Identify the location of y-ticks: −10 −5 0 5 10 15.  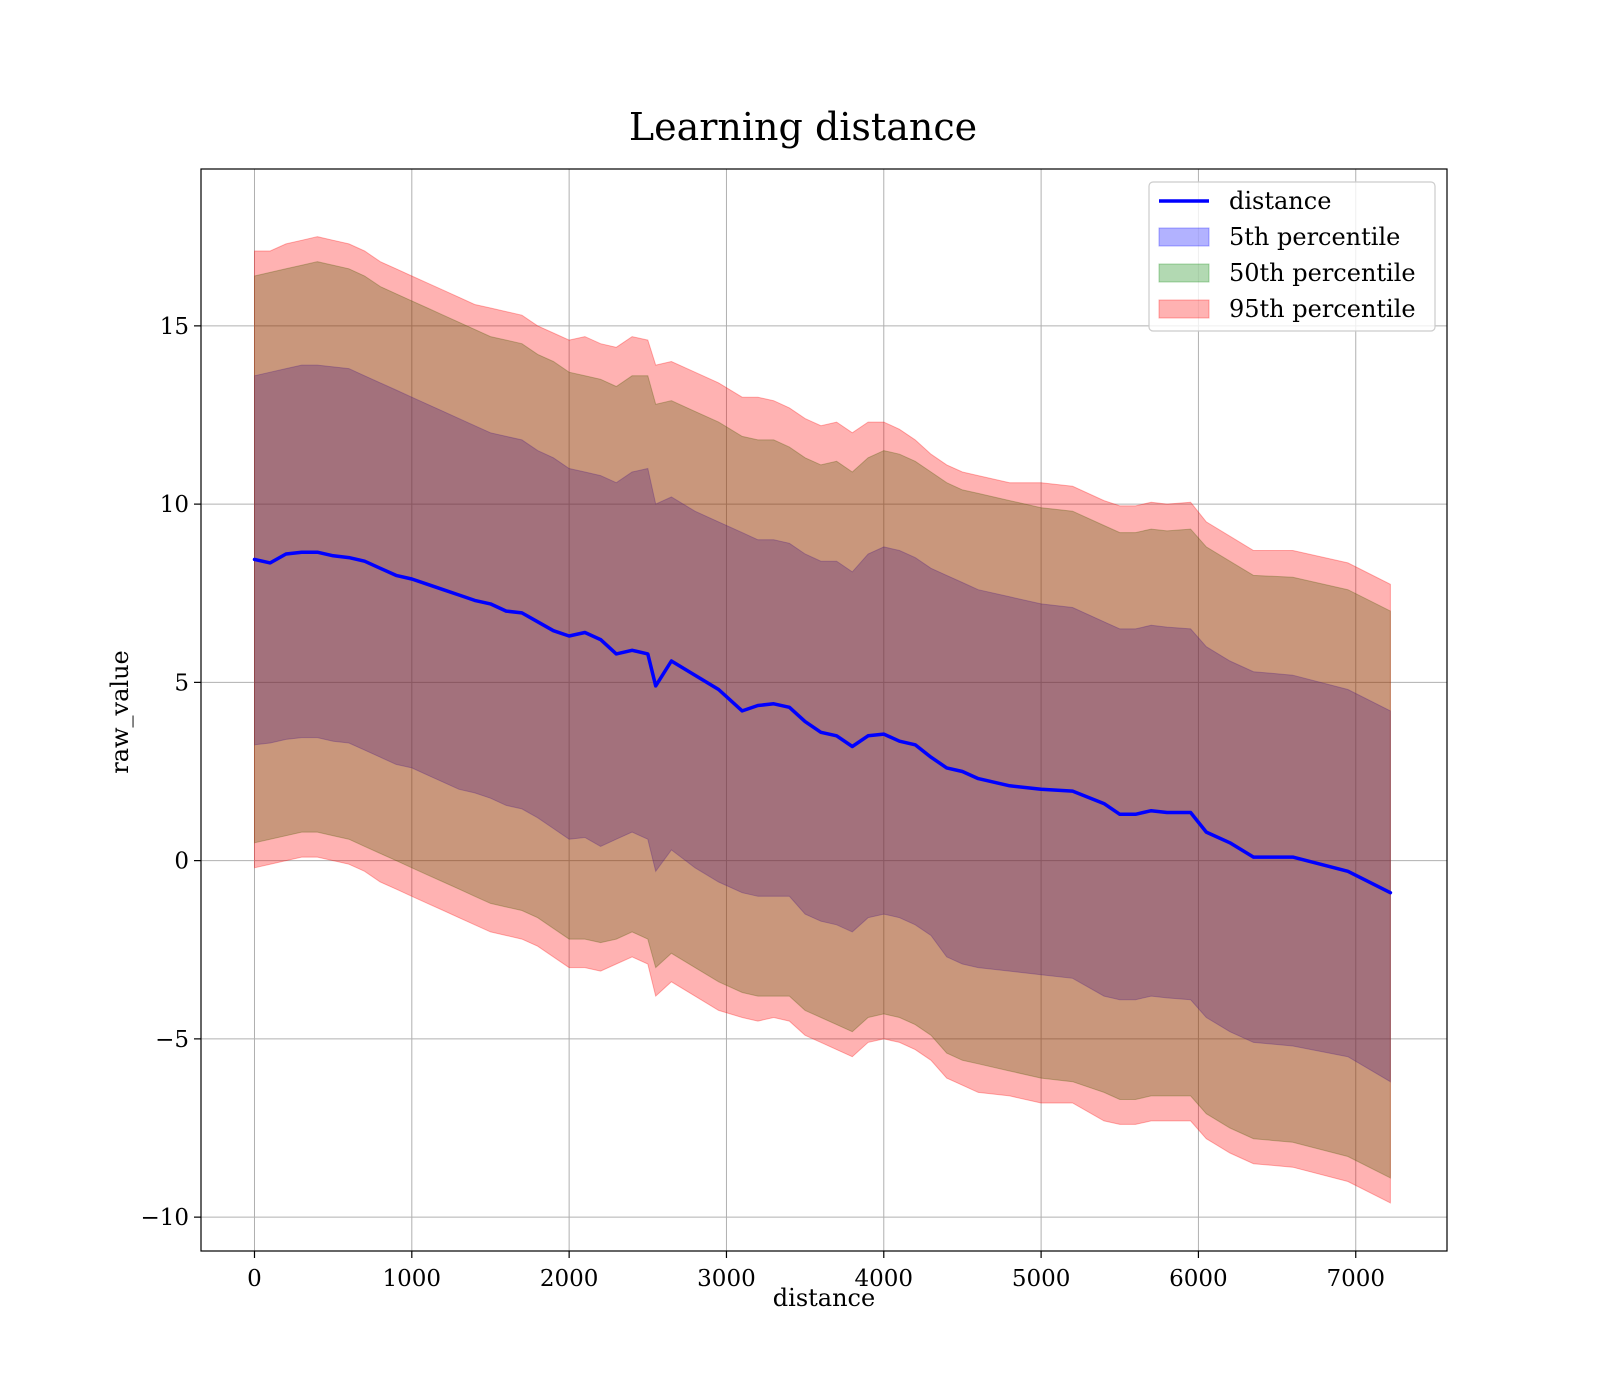
(170, 772).